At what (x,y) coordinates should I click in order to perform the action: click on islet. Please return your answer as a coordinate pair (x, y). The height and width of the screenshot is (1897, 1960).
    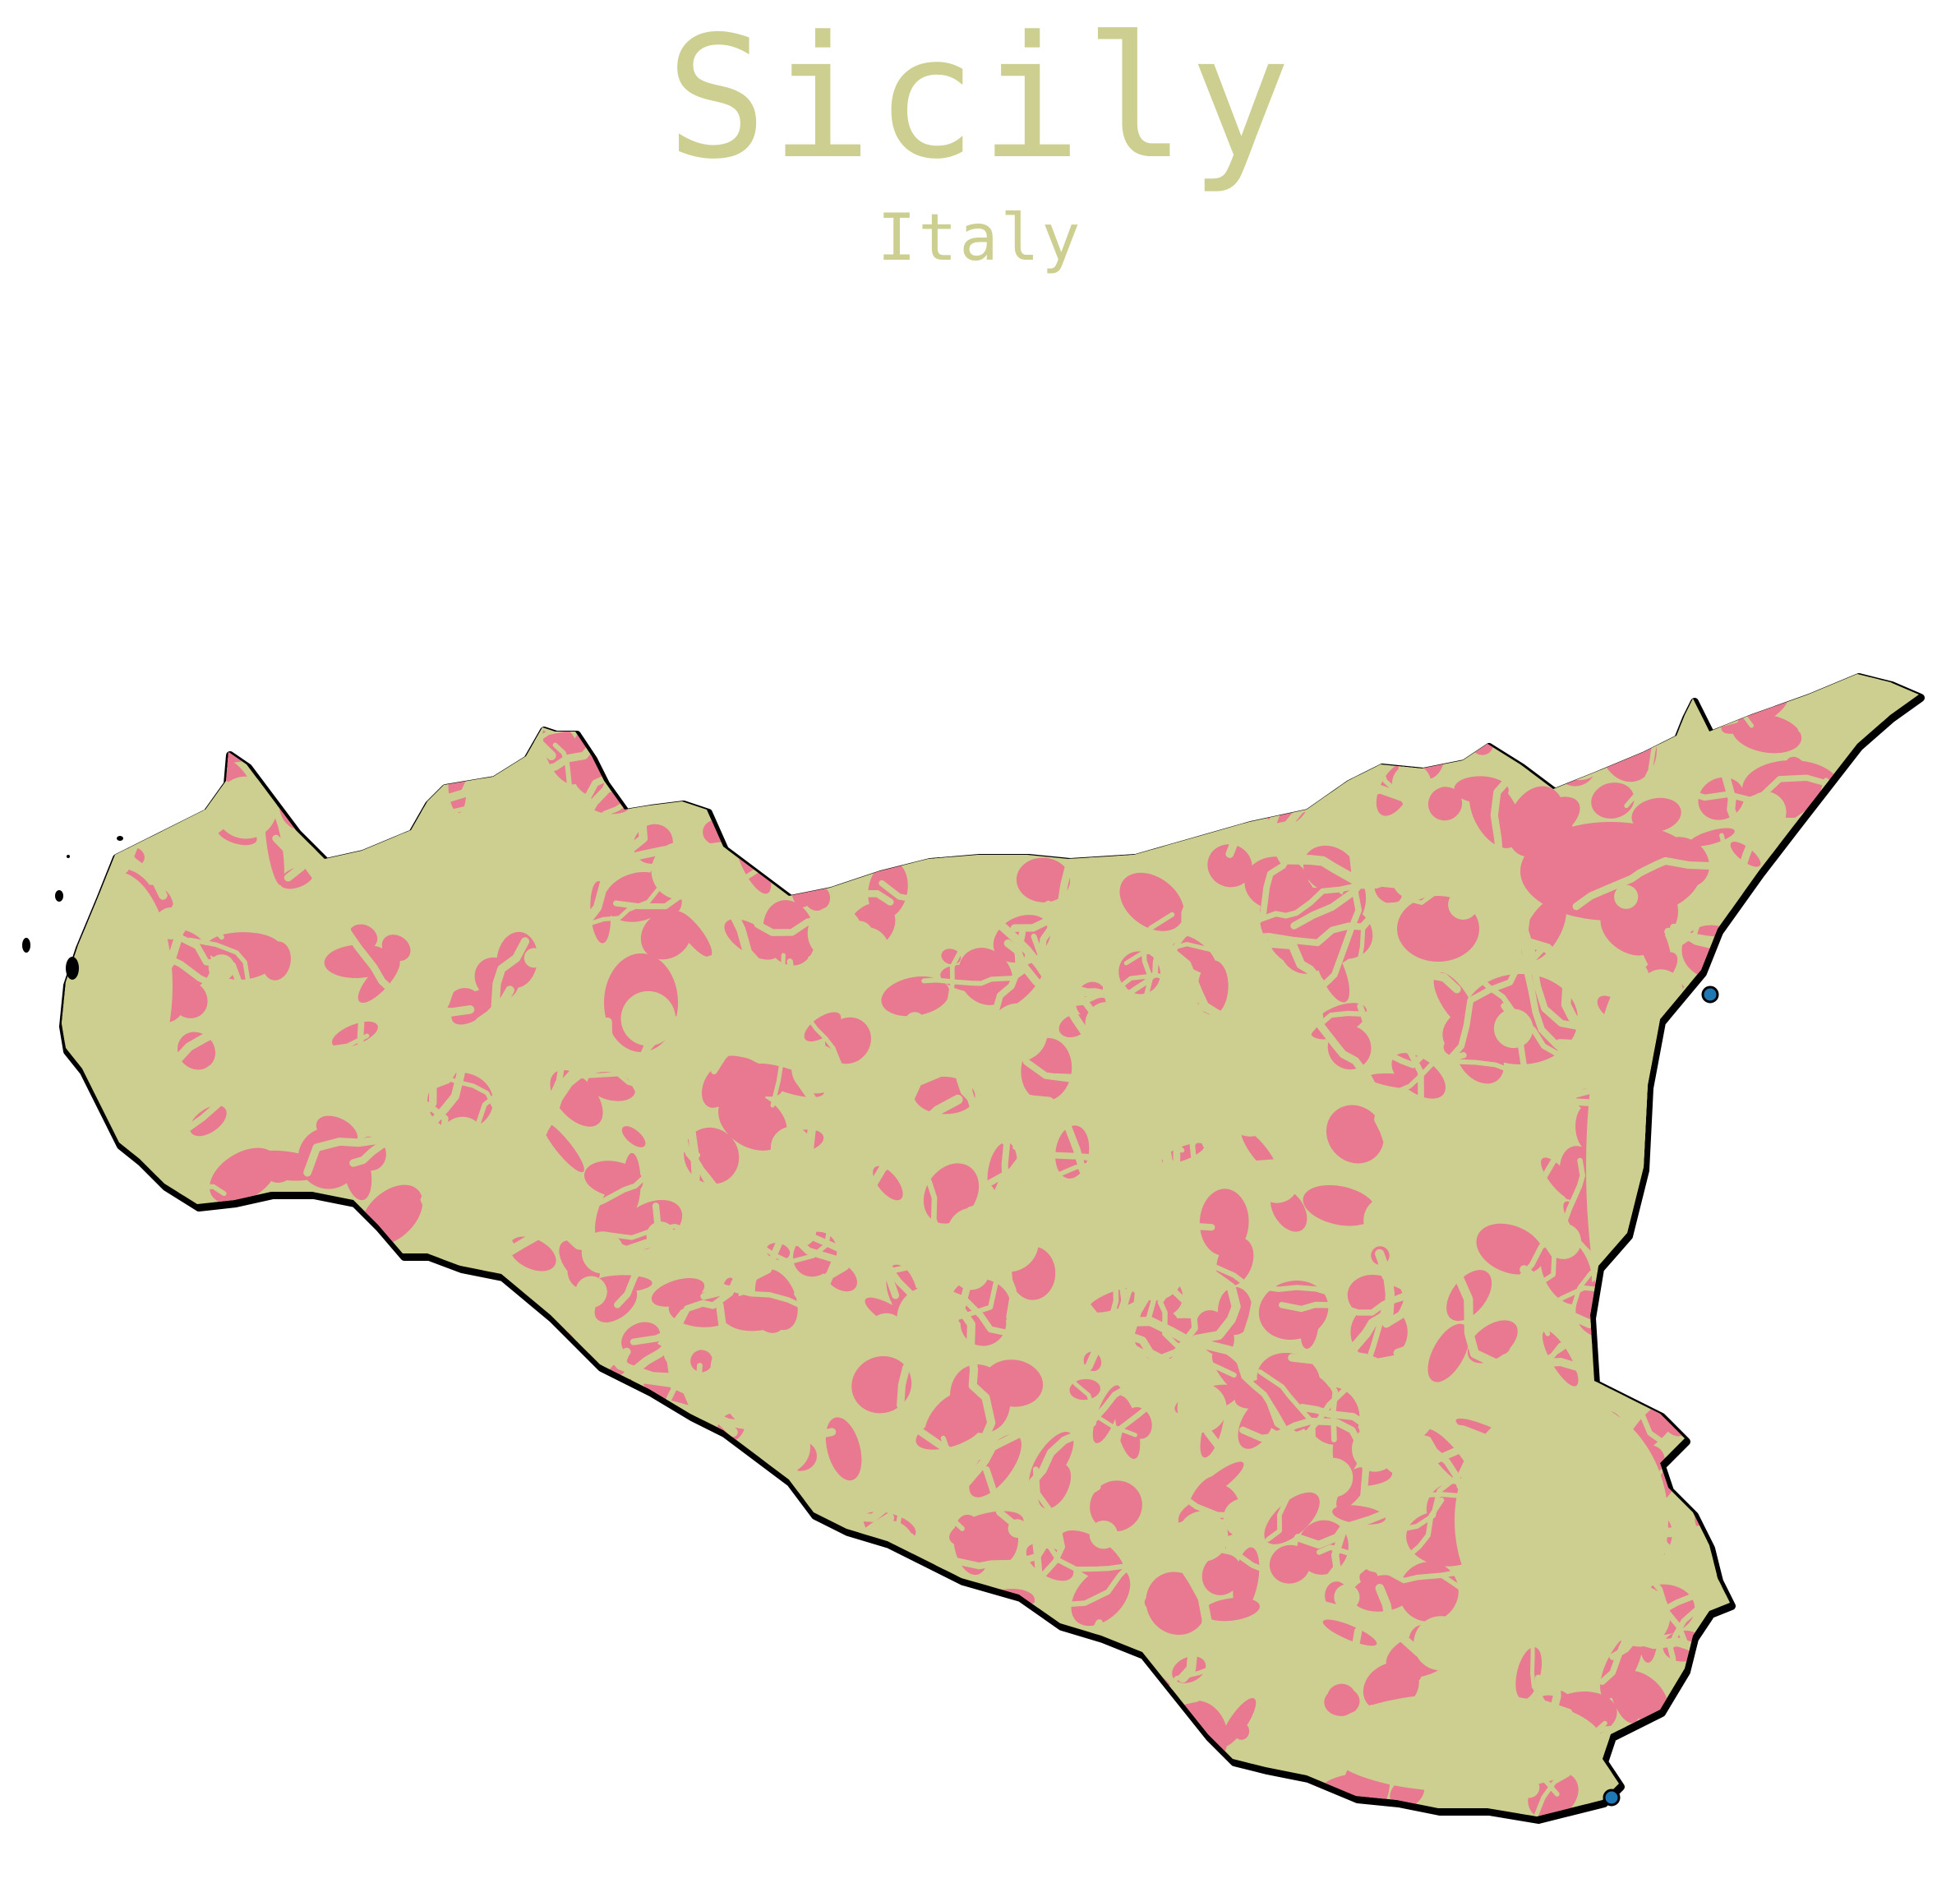
    Looking at the image, I should click on (26, 945).